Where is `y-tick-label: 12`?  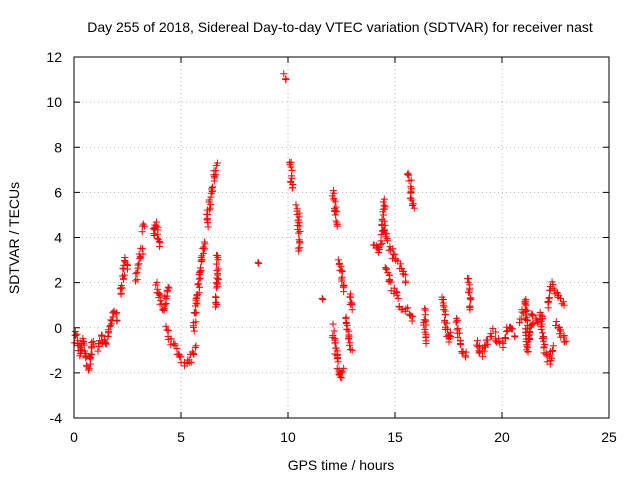 y-tick-label: 12 is located at coordinates (54, 57).